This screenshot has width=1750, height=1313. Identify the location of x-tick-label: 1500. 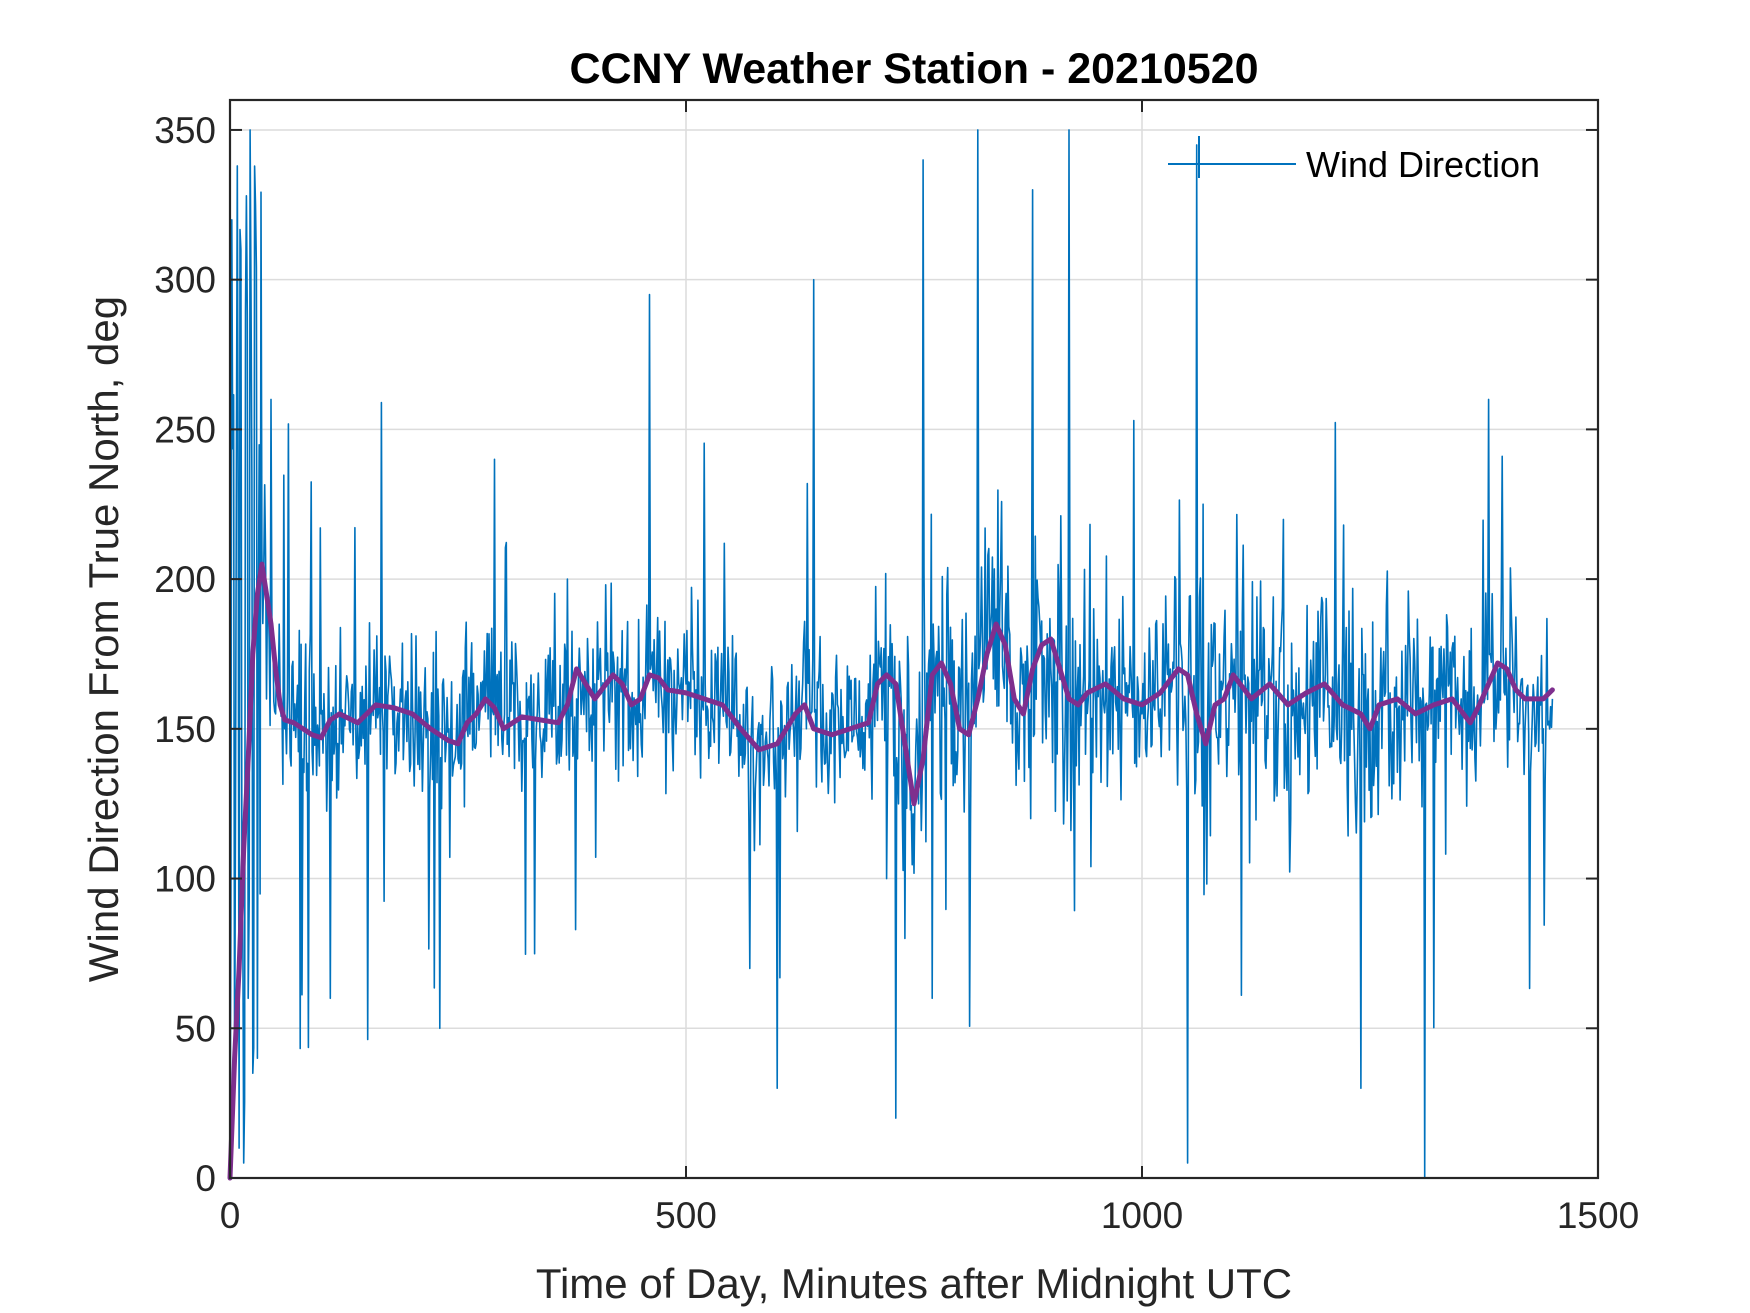
(1598, 1215).